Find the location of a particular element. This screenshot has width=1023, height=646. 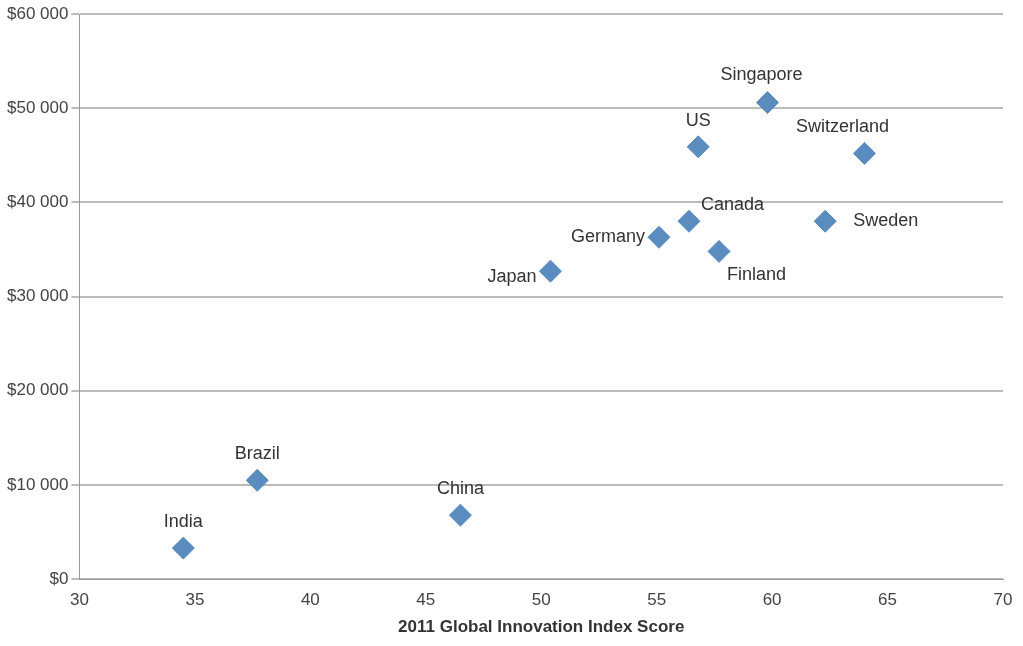

annotation: India is located at coordinates (183, 521).